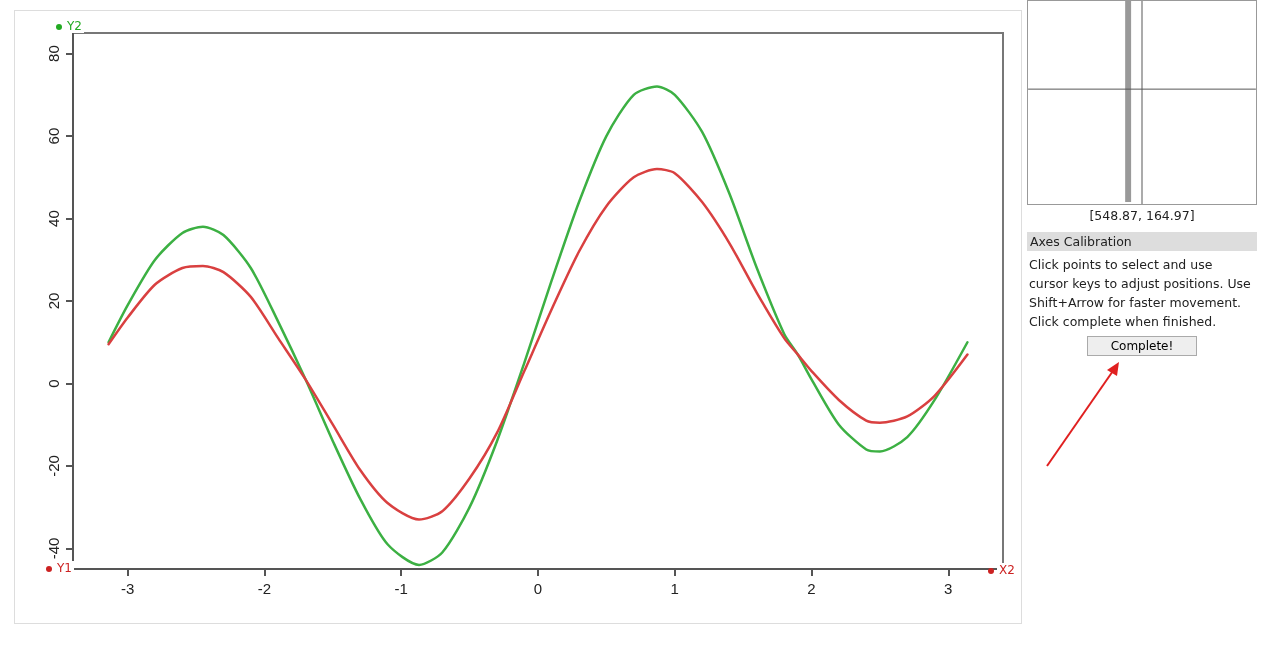 The image size is (1271, 651). I want to click on x-tick-label: -2, so click(264, 588).